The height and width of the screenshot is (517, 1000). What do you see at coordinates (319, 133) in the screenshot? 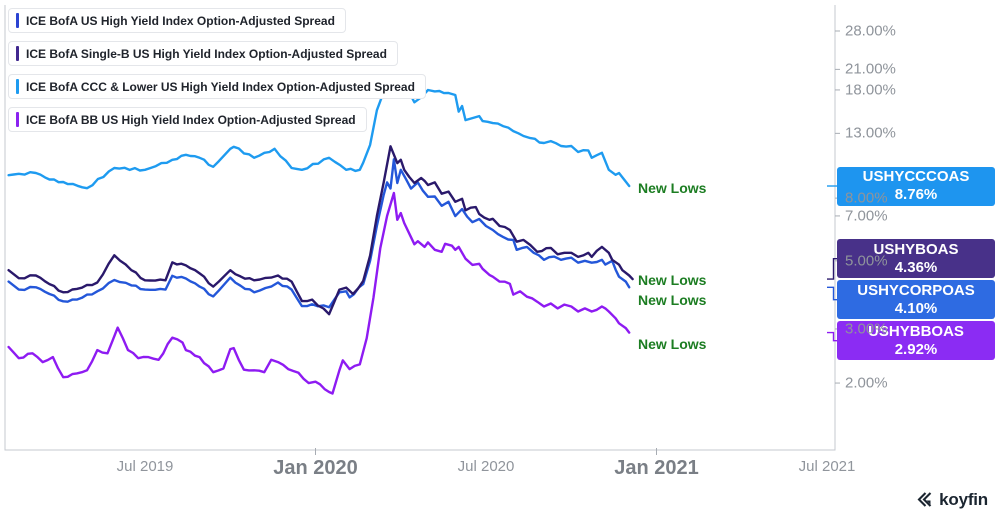
I see `series-line-USHYCCCOAS` at bounding box center [319, 133].